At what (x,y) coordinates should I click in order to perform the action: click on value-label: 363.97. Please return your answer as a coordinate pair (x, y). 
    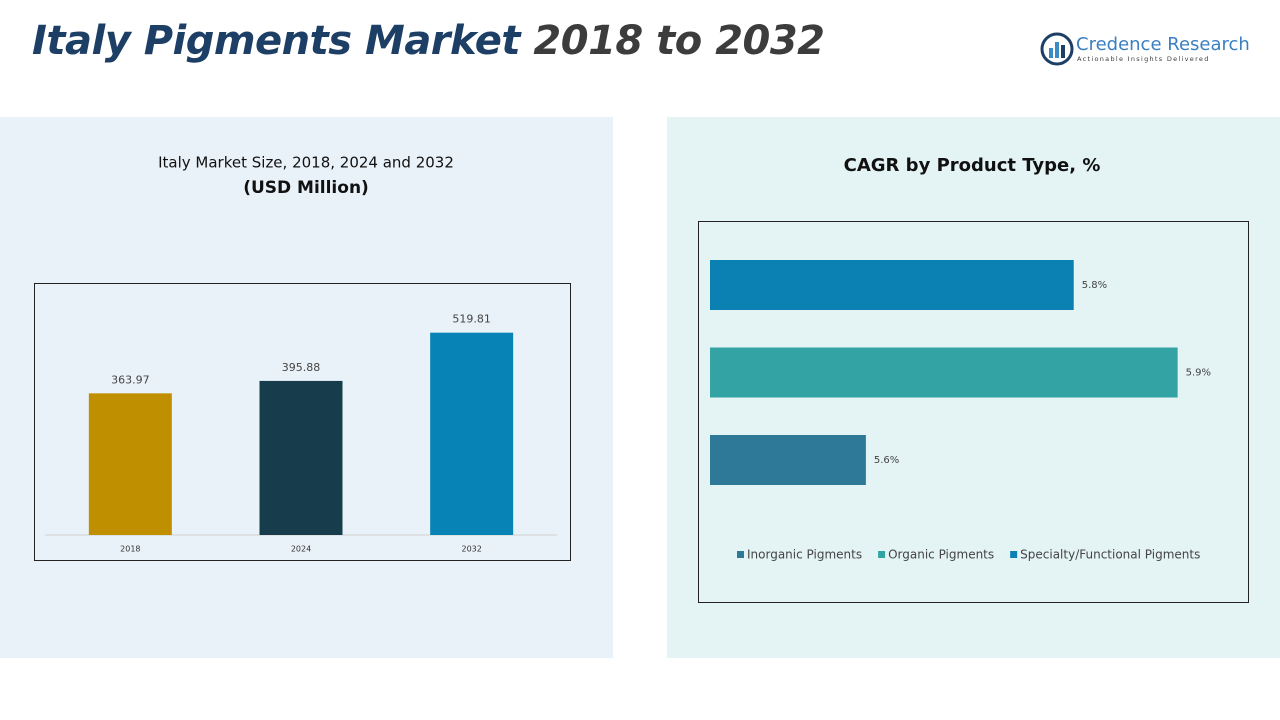
    Looking at the image, I should click on (130, 379).